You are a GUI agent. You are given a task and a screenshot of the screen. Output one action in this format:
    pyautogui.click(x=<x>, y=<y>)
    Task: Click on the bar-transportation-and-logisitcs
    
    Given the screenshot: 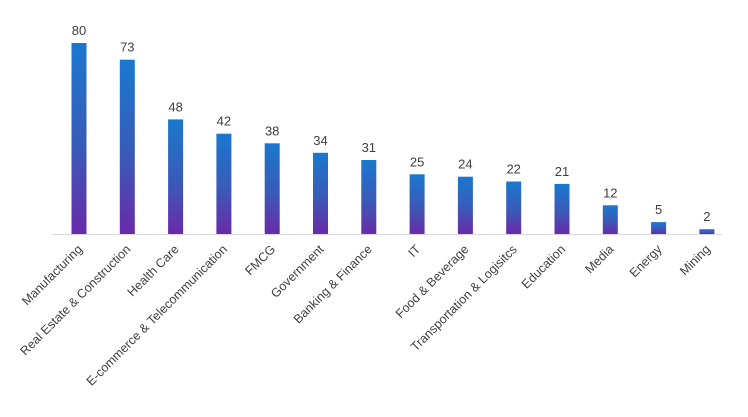 What is the action you would take?
    pyautogui.click(x=514, y=207)
    